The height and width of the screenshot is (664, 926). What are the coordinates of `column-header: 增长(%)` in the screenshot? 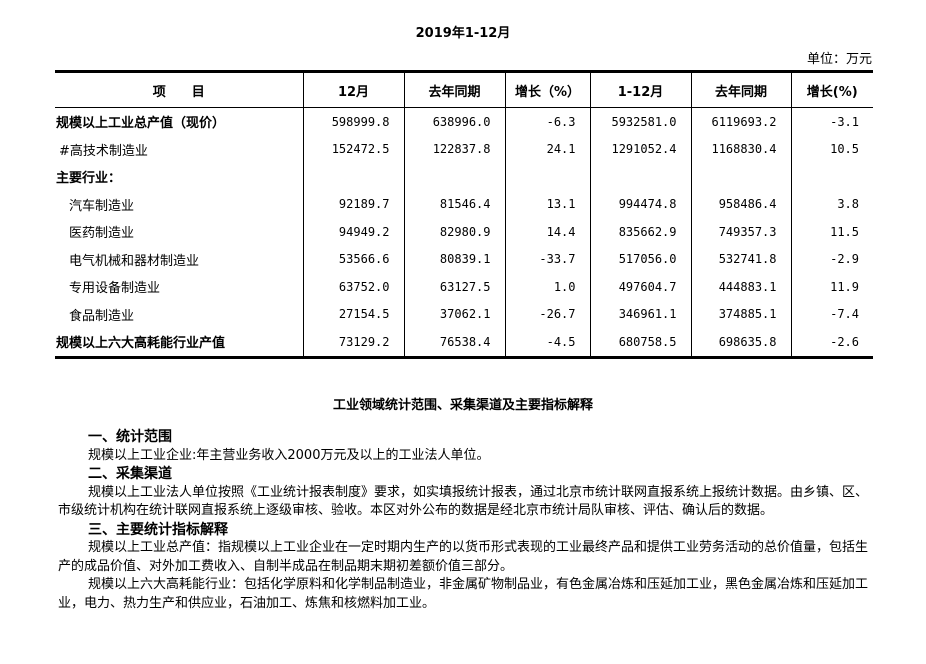 It's located at (831, 89).